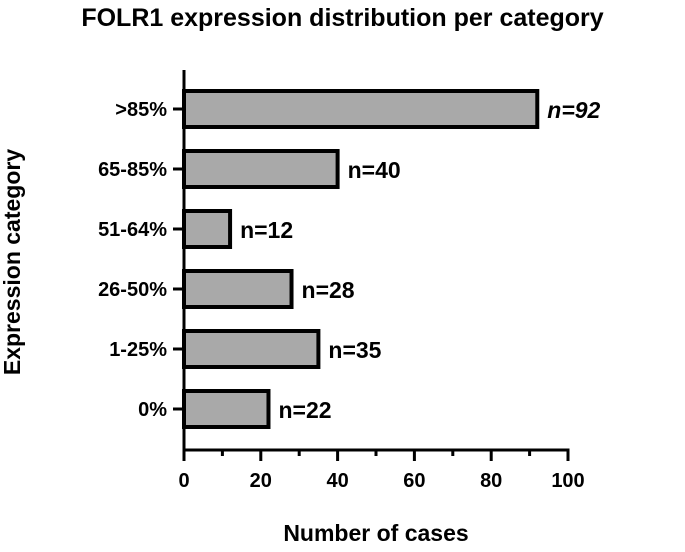  Describe the element at coordinates (132, 170) in the screenshot. I see `y-tick-label: 65-85%` at that location.